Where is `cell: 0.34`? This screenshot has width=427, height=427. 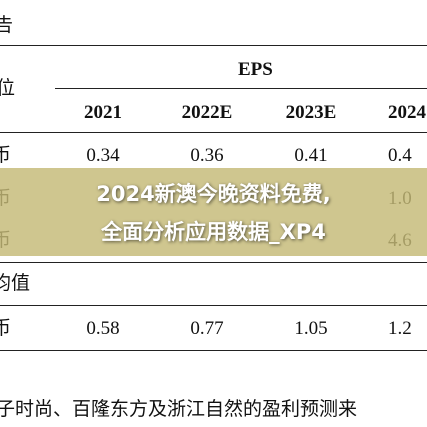 cell: 0.34 is located at coordinates (103, 155).